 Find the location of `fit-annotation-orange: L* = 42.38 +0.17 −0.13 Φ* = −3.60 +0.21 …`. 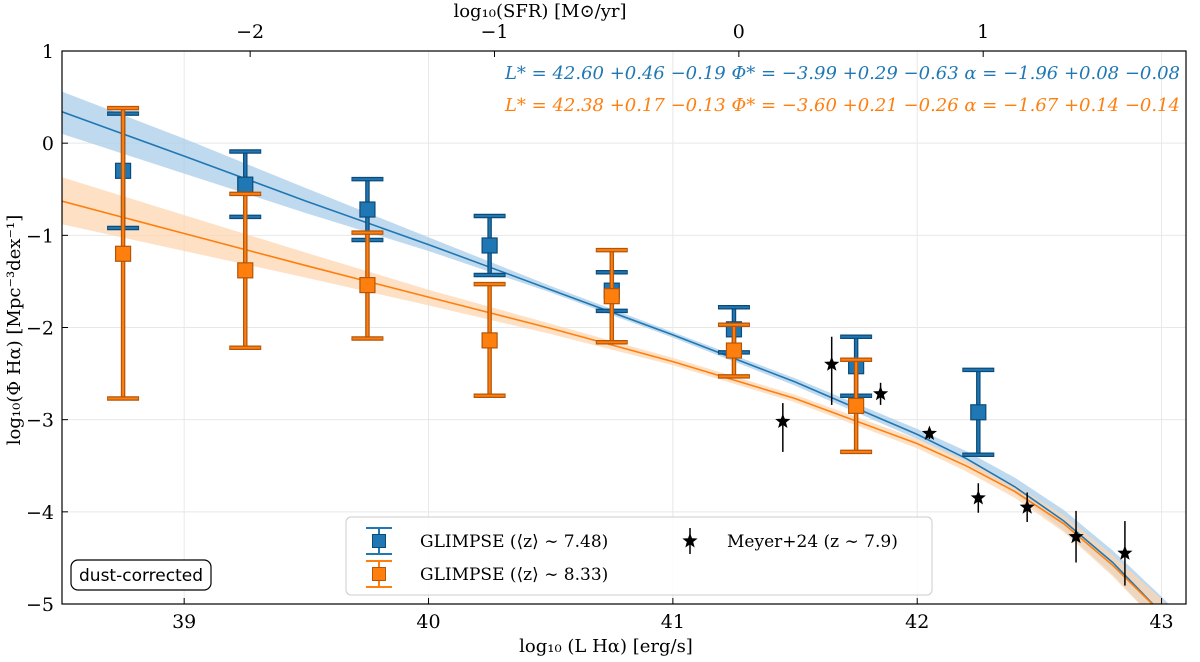

fit-annotation-orange: L* = 42.38 +0.17 −0.13 Φ* = −3.60 +0.21 … is located at coordinates (842, 105).